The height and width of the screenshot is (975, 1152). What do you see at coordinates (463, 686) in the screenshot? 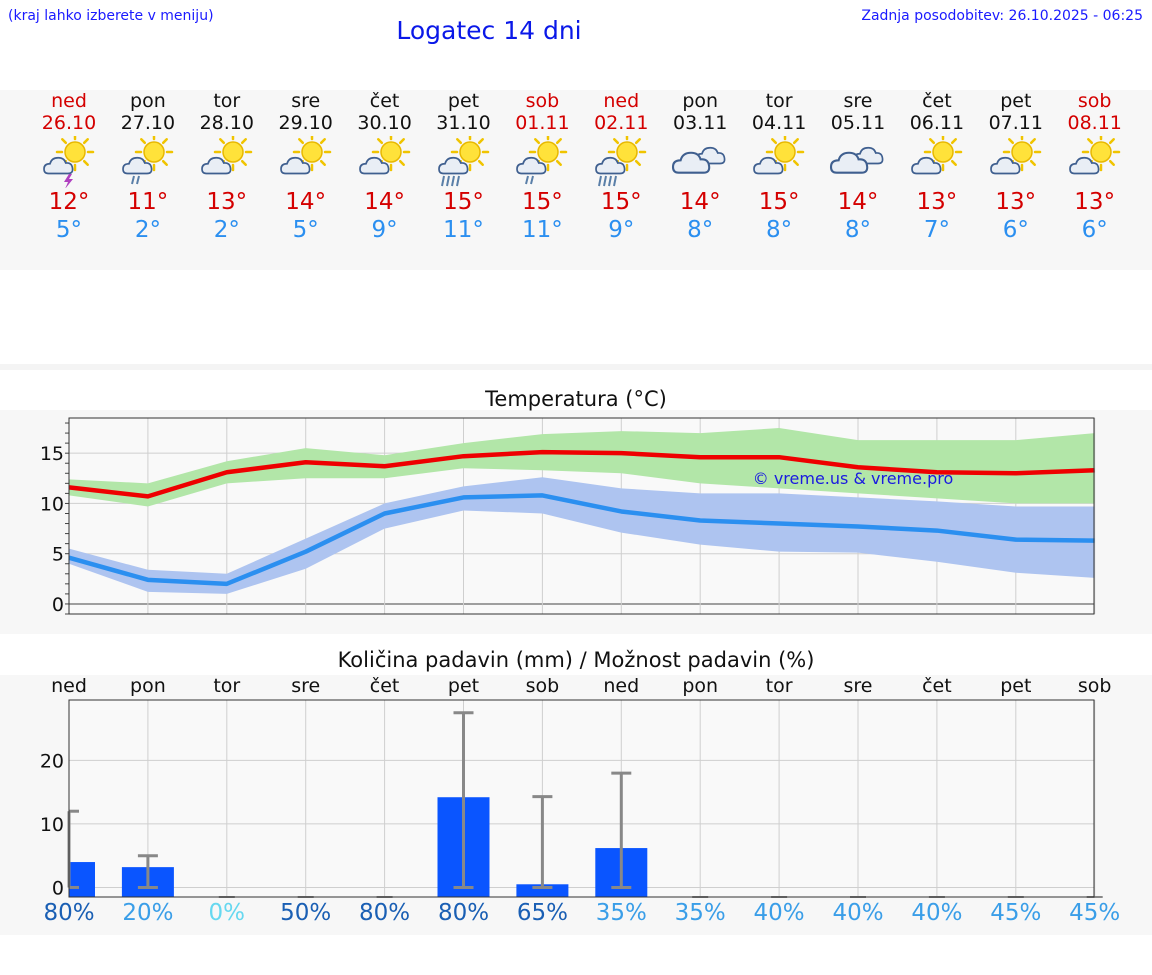
I see `precip-day-label: pet` at bounding box center [463, 686].